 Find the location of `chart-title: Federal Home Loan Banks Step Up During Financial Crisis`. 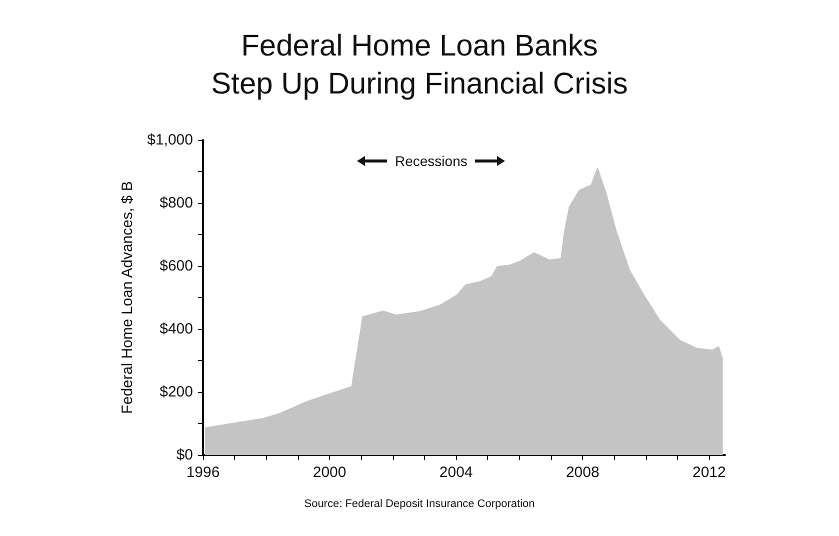

chart-title: Federal Home Loan Banks Step Up During Financial Crisis is located at coordinates (419, 65).